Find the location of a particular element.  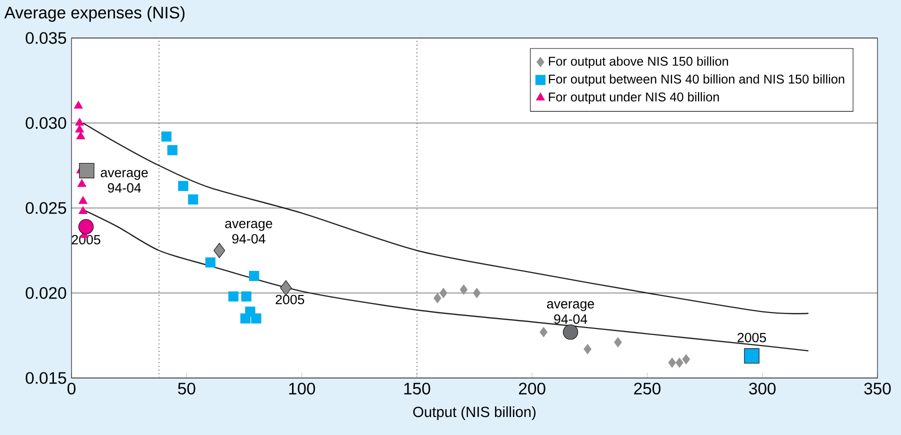

y-axis-title: Average expenses (NIS) is located at coordinates (94, 14).